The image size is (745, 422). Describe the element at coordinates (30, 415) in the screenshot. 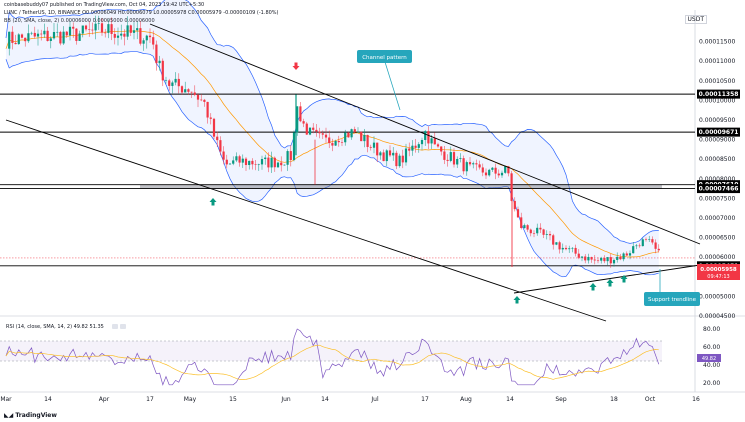

I see `tradingview-logo: ◣◢ TradingView` at that location.